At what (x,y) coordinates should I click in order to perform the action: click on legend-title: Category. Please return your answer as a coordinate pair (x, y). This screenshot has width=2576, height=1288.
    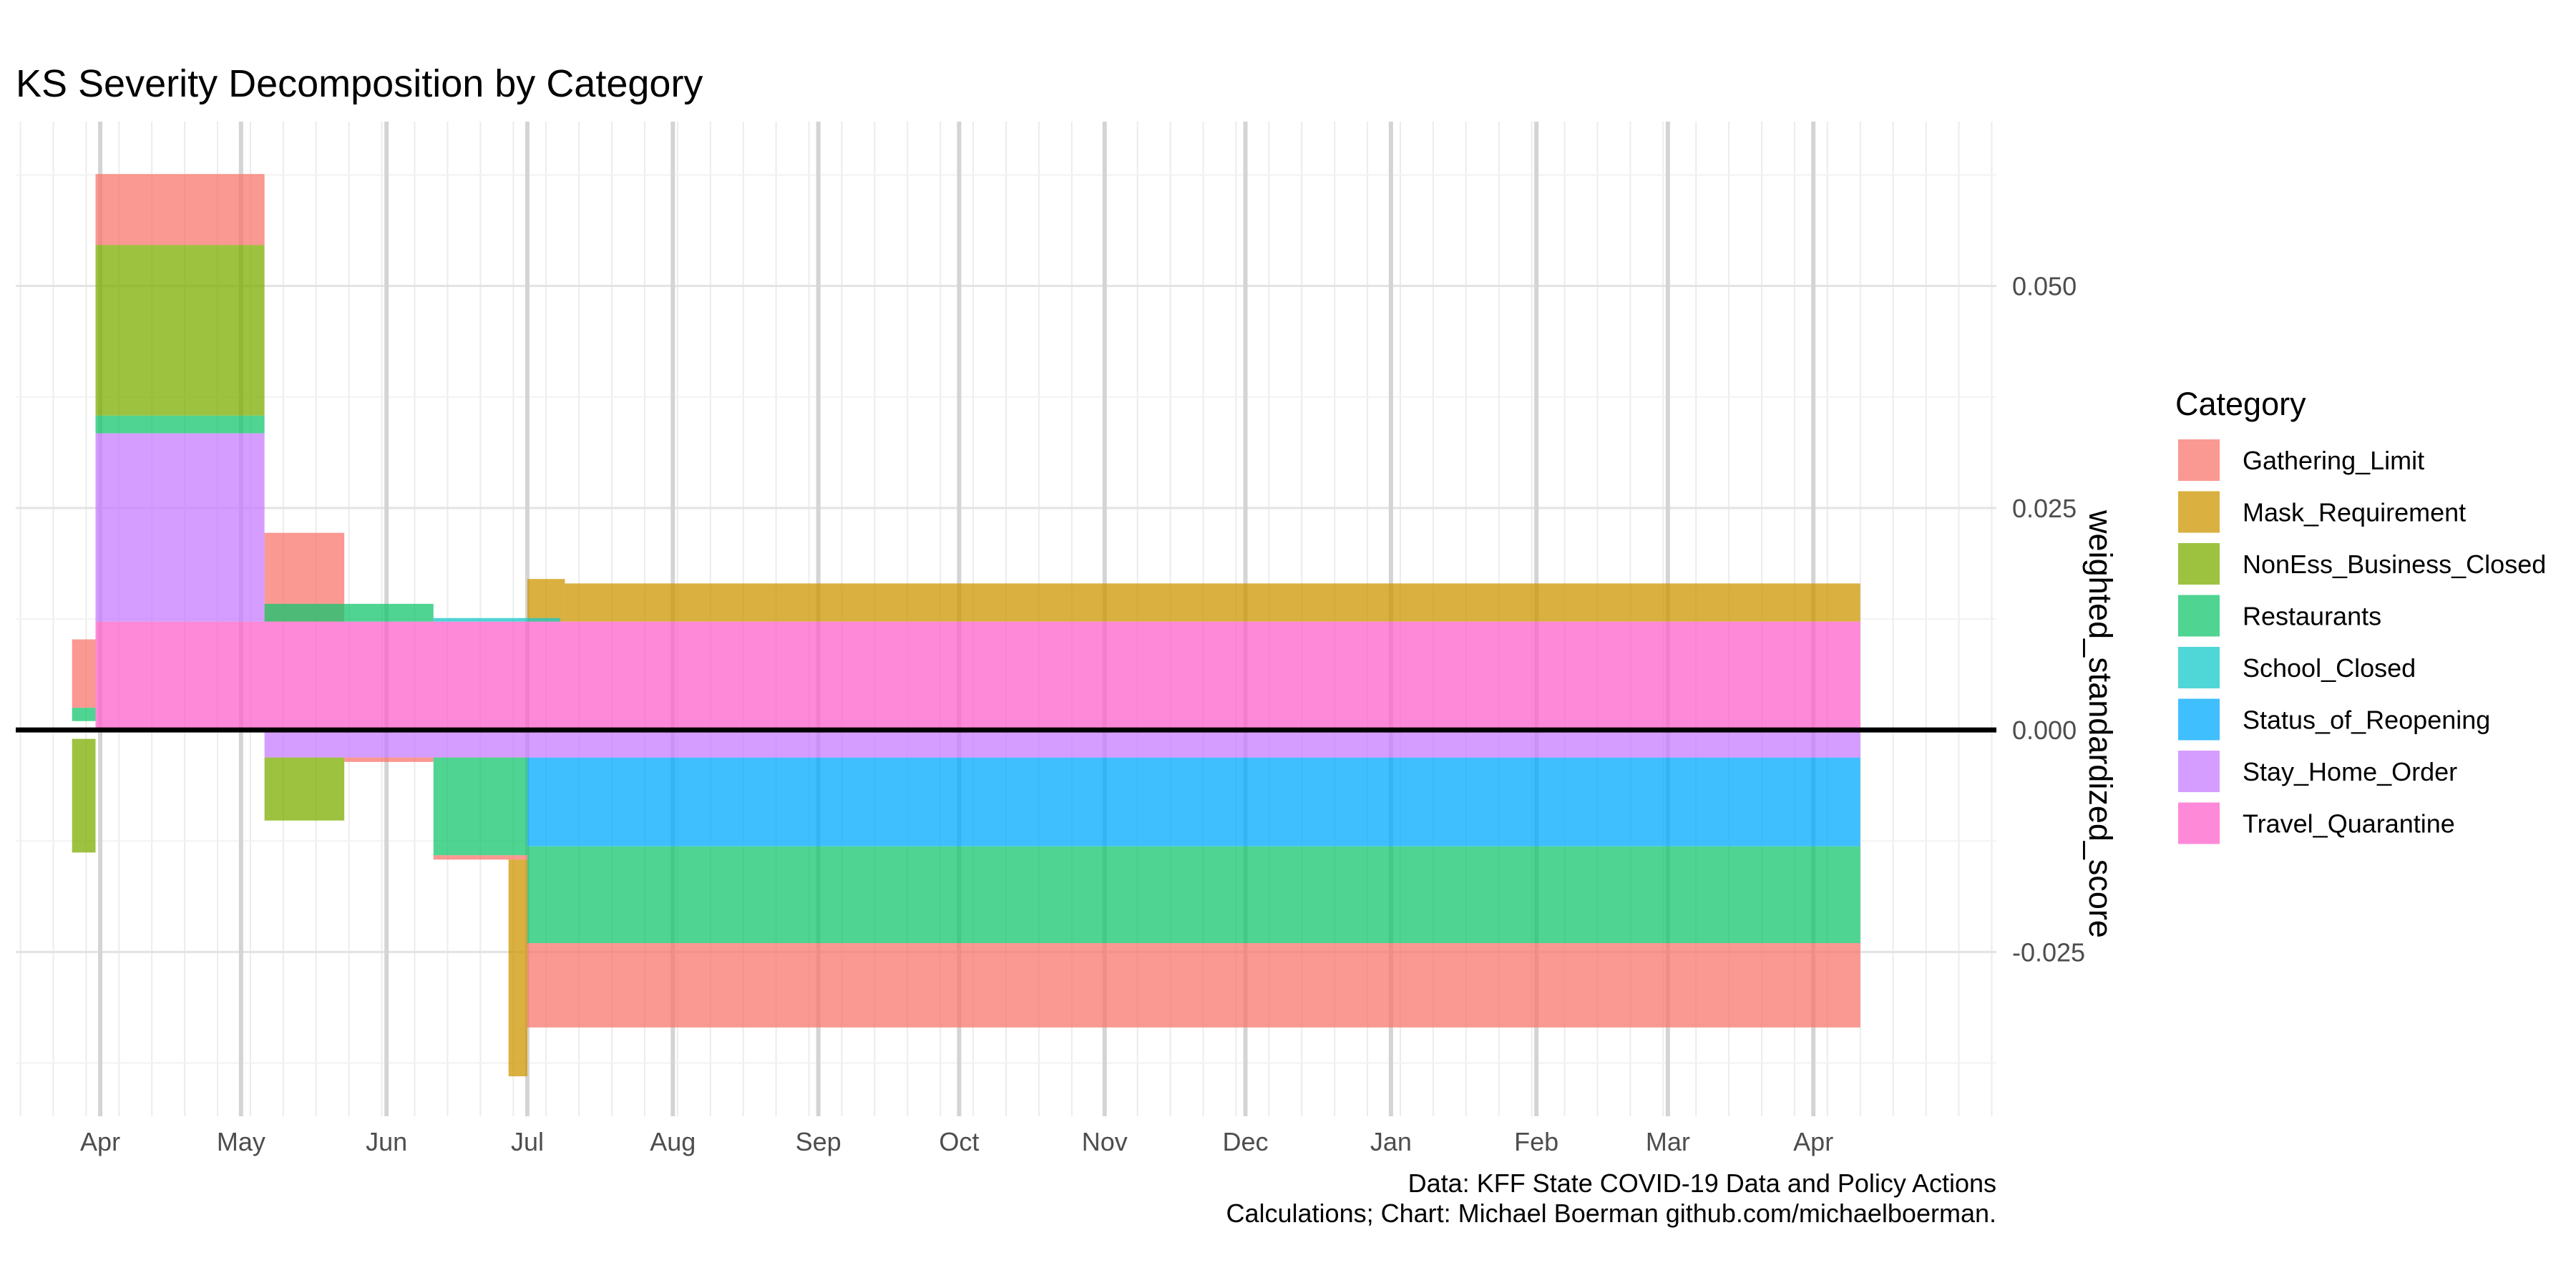
    Looking at the image, I should click on (2240, 404).